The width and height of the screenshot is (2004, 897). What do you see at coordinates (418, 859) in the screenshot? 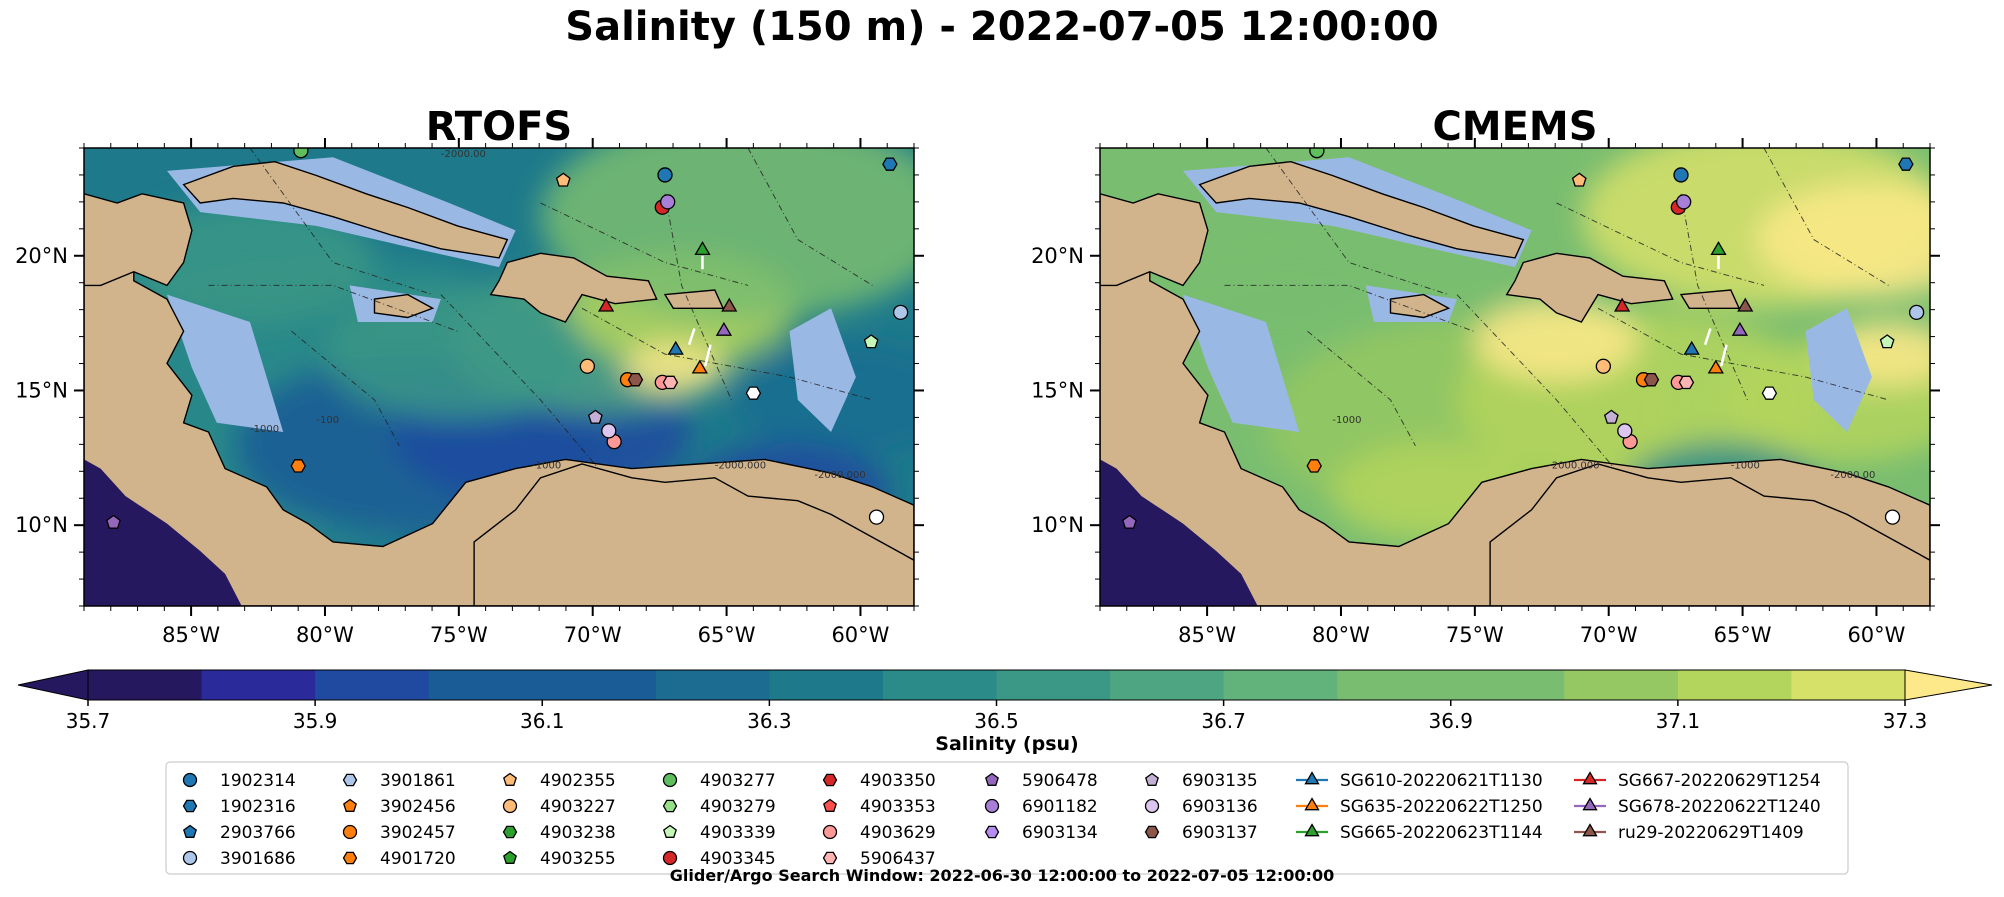
I see `legend-label: 4901720` at bounding box center [418, 859].